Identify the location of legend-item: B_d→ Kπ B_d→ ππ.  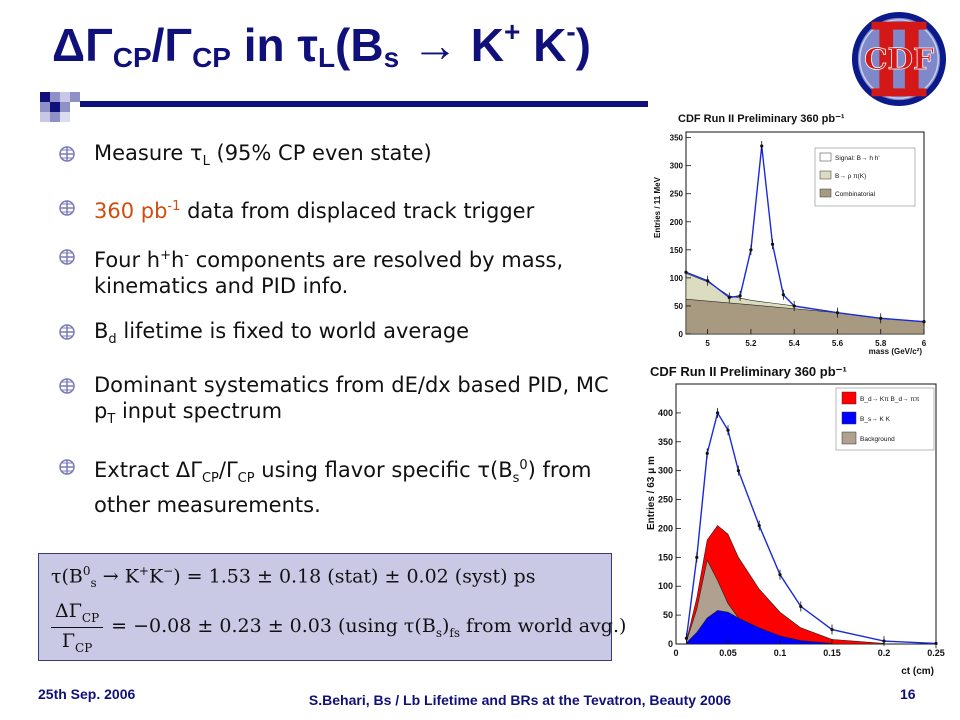
(890, 399).